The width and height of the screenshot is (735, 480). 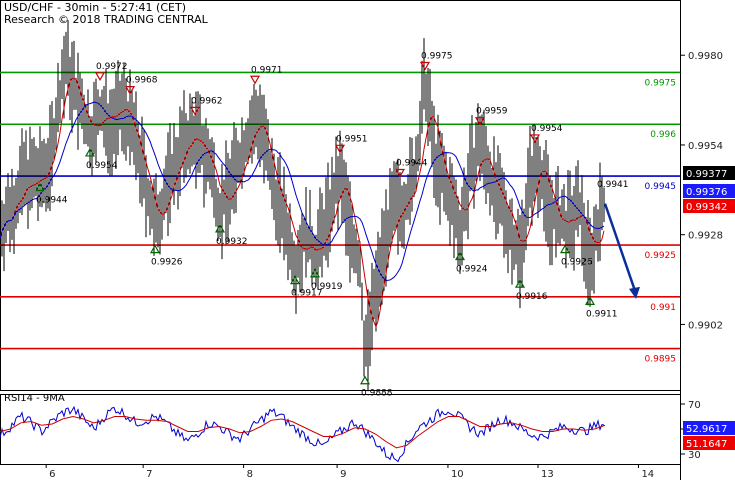 I want to click on swing-low-label: 0.9916, so click(x=532, y=297).